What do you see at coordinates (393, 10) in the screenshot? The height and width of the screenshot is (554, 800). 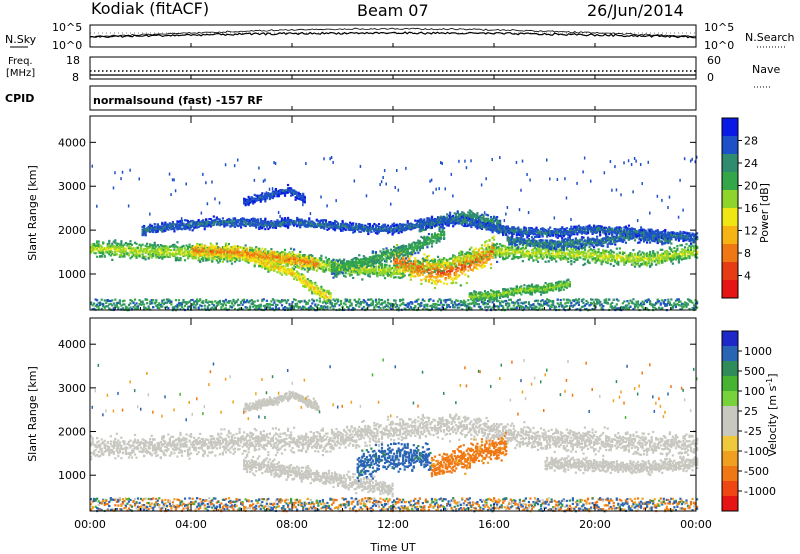 I see `beam-label: Beam 07` at bounding box center [393, 10].